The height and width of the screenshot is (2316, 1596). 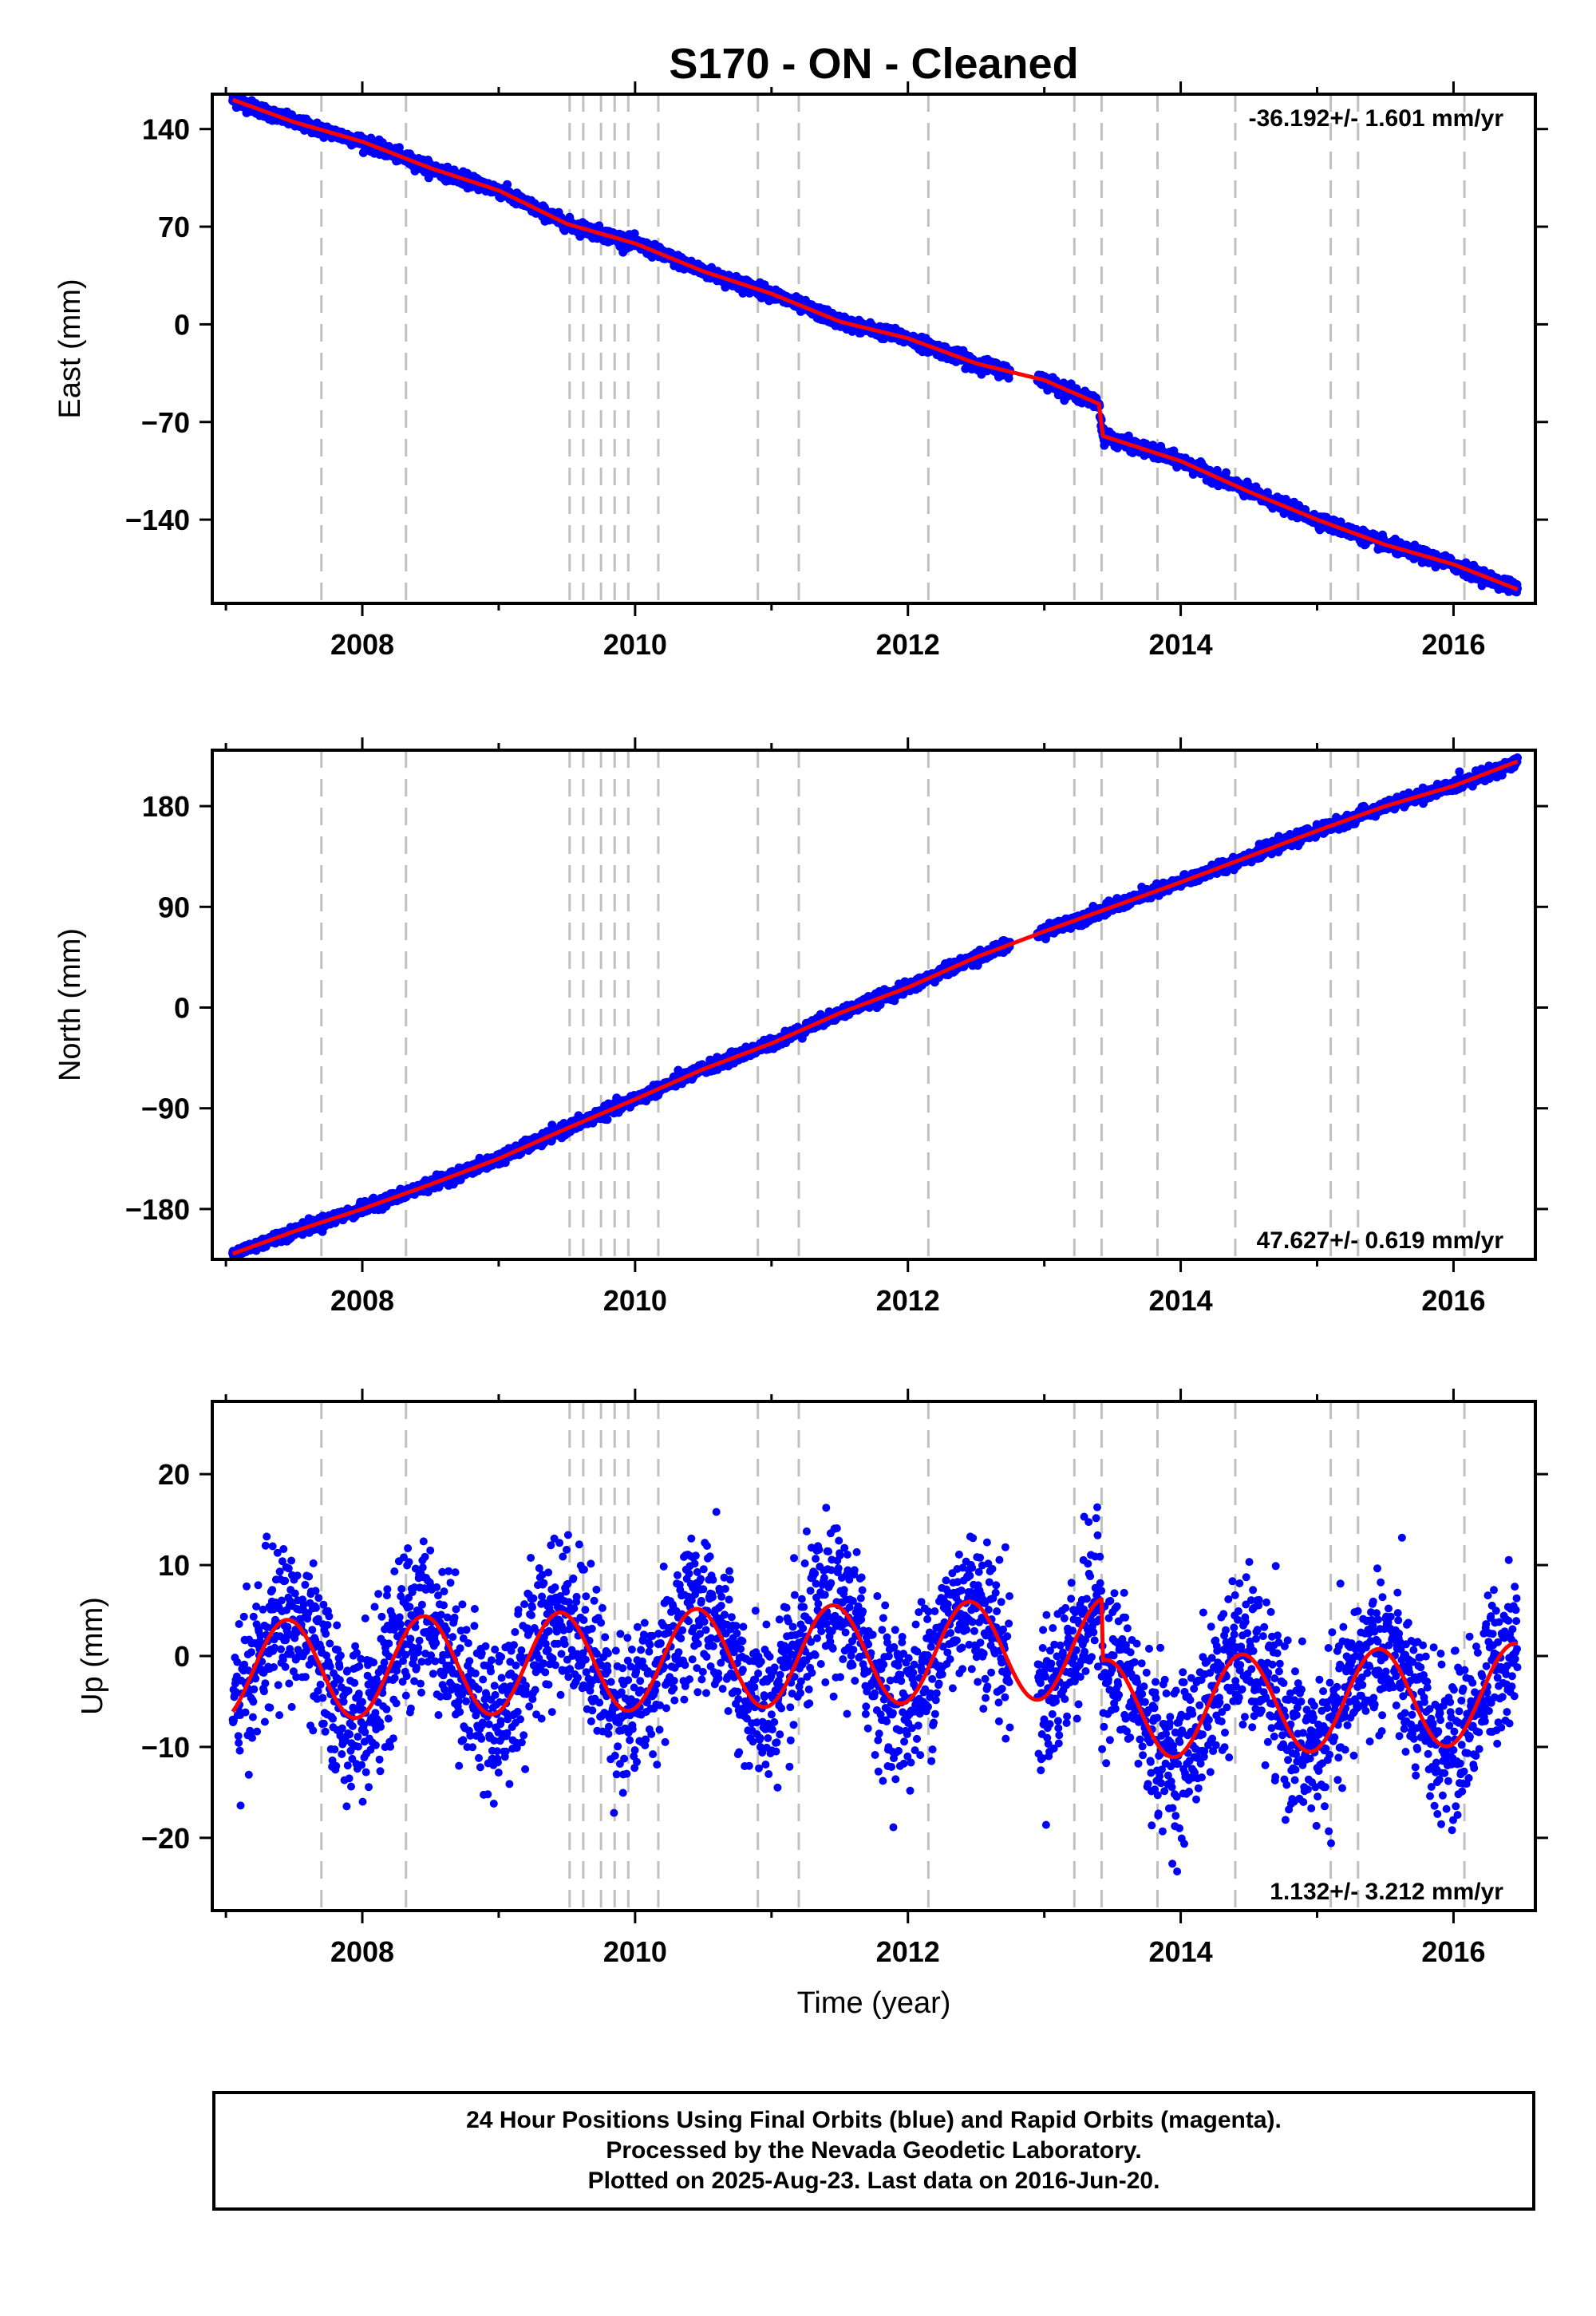 What do you see at coordinates (166, 129) in the screenshot?
I see `y-tick-label: 140` at bounding box center [166, 129].